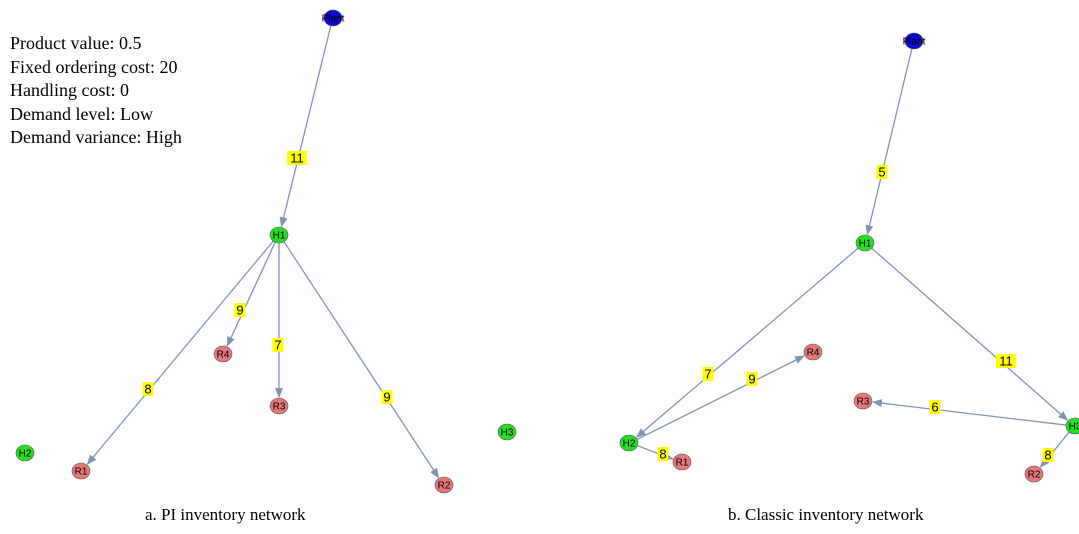  I want to click on edge-0-h1-r2, so click(361, 360).